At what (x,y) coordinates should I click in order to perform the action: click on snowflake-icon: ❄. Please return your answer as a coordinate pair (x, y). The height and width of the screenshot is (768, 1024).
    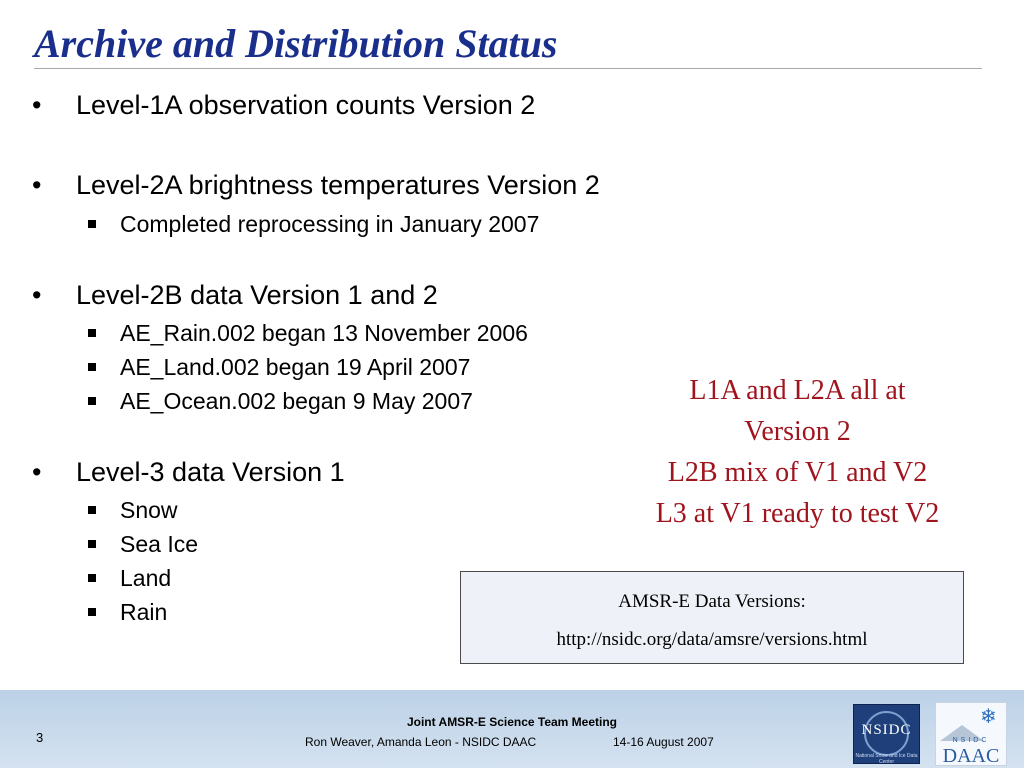
    Looking at the image, I should click on (988, 717).